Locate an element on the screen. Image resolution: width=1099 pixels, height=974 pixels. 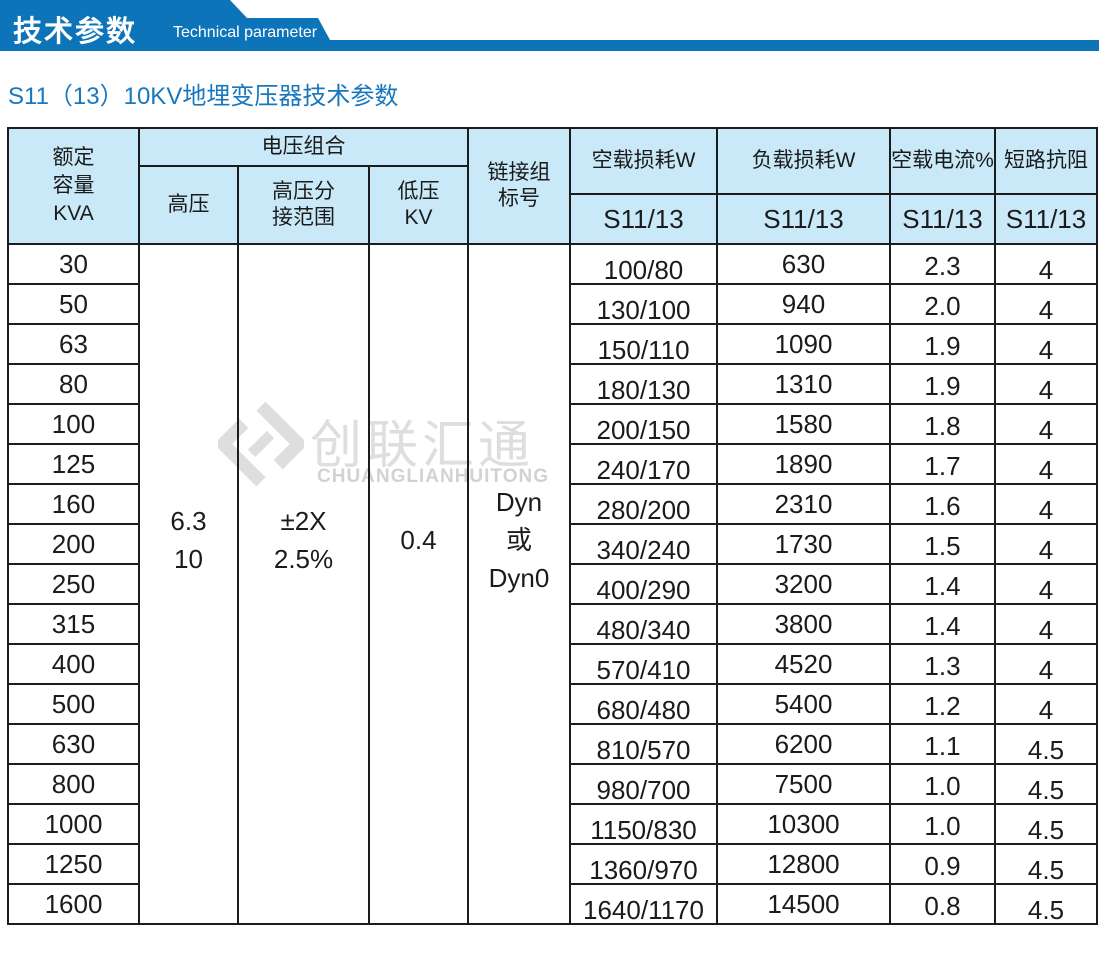
capacity-value: 800 is located at coordinates (74, 785).